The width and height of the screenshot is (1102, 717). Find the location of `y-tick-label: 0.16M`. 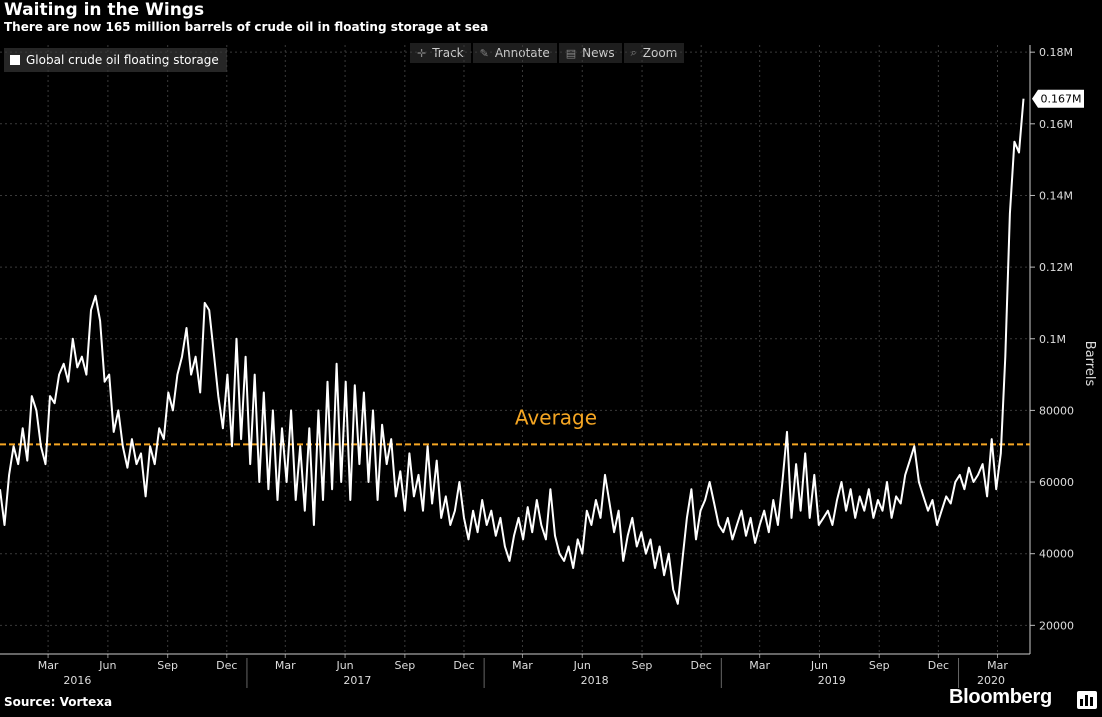

y-tick-label: 0.16M is located at coordinates (1056, 124).